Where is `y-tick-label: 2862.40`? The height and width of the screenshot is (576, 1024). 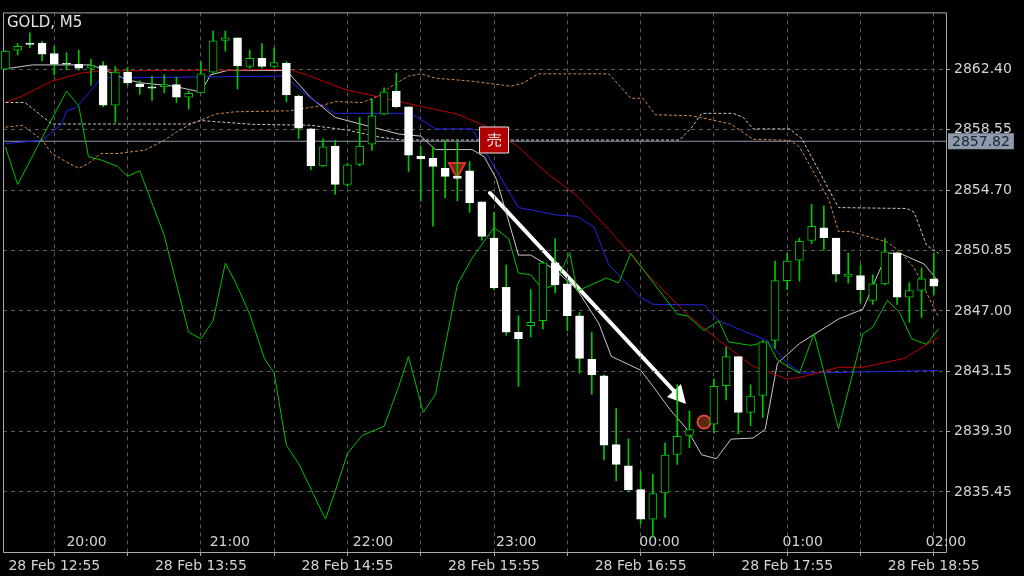 y-tick-label: 2862.40 is located at coordinates (983, 68).